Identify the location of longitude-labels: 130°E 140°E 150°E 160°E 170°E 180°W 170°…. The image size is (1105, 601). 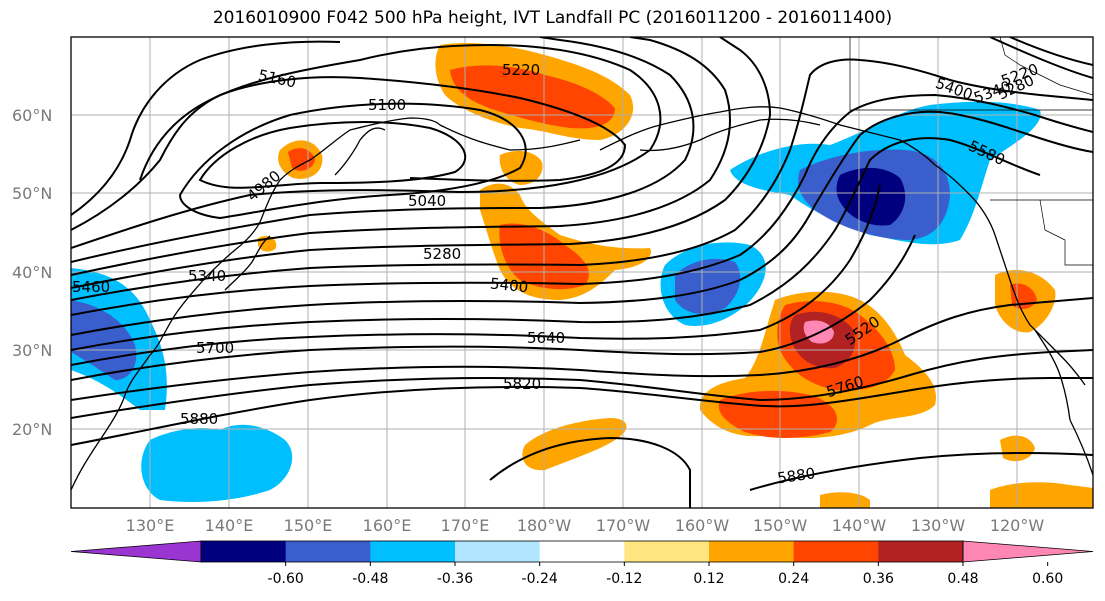
(585, 525).